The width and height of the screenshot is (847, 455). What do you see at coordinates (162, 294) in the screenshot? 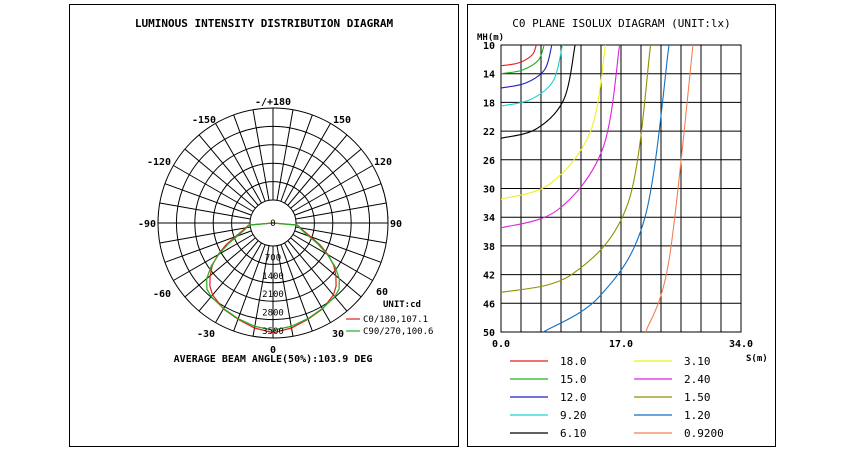
I see `angle-label-lower-left: -60` at bounding box center [162, 294].